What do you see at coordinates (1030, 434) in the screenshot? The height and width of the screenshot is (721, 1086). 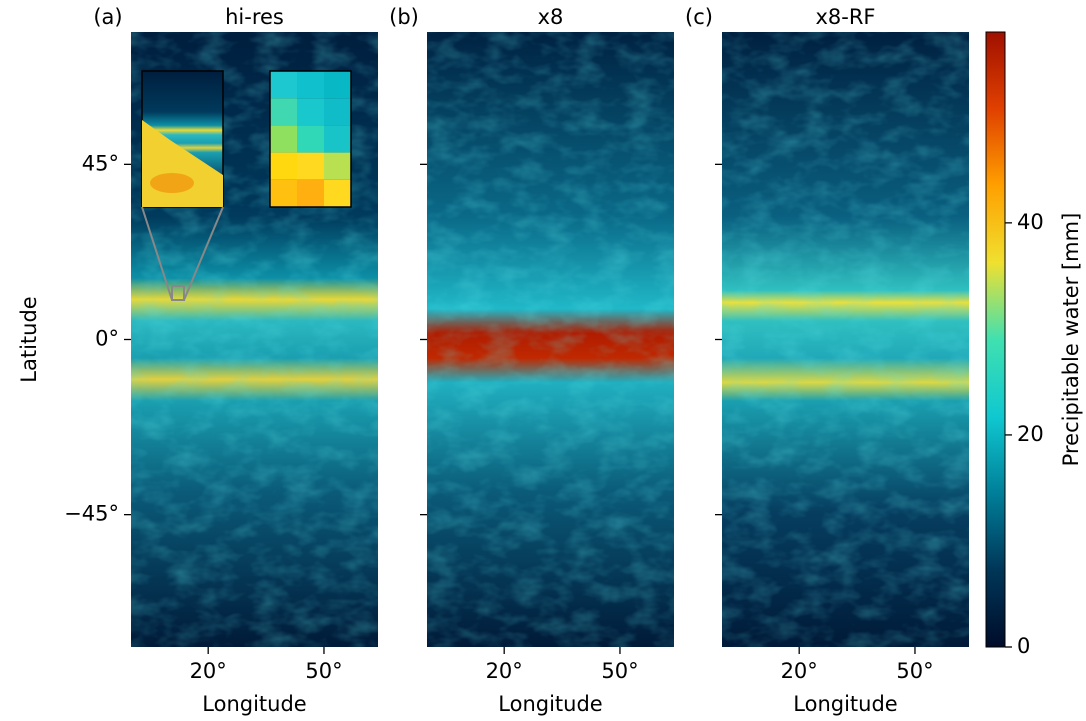 I see `colorbar-tick-label: 20` at bounding box center [1030, 434].